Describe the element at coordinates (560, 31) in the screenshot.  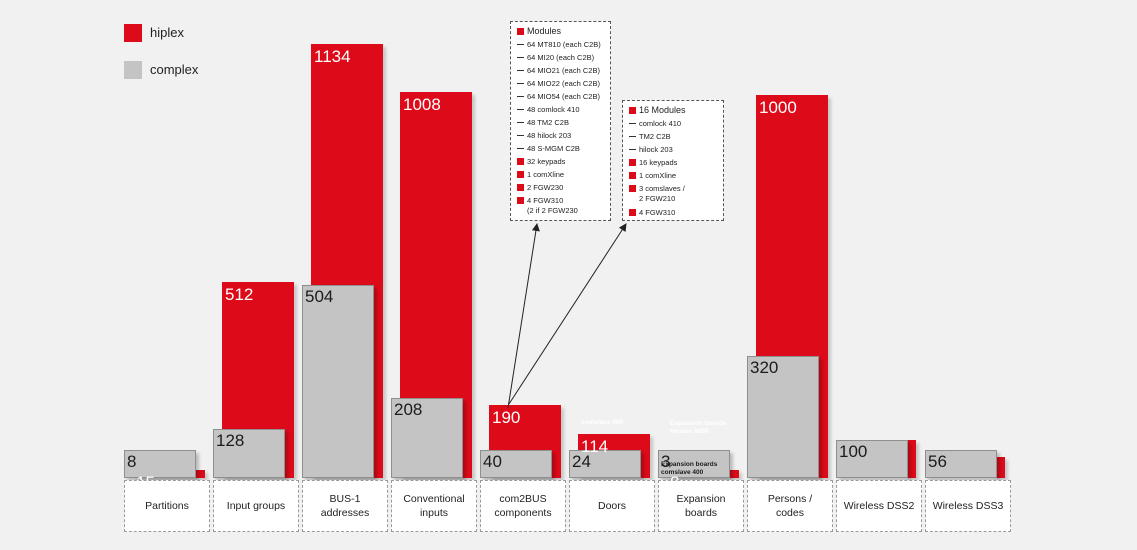
I see `hiplex-component-item: Modules` at that location.